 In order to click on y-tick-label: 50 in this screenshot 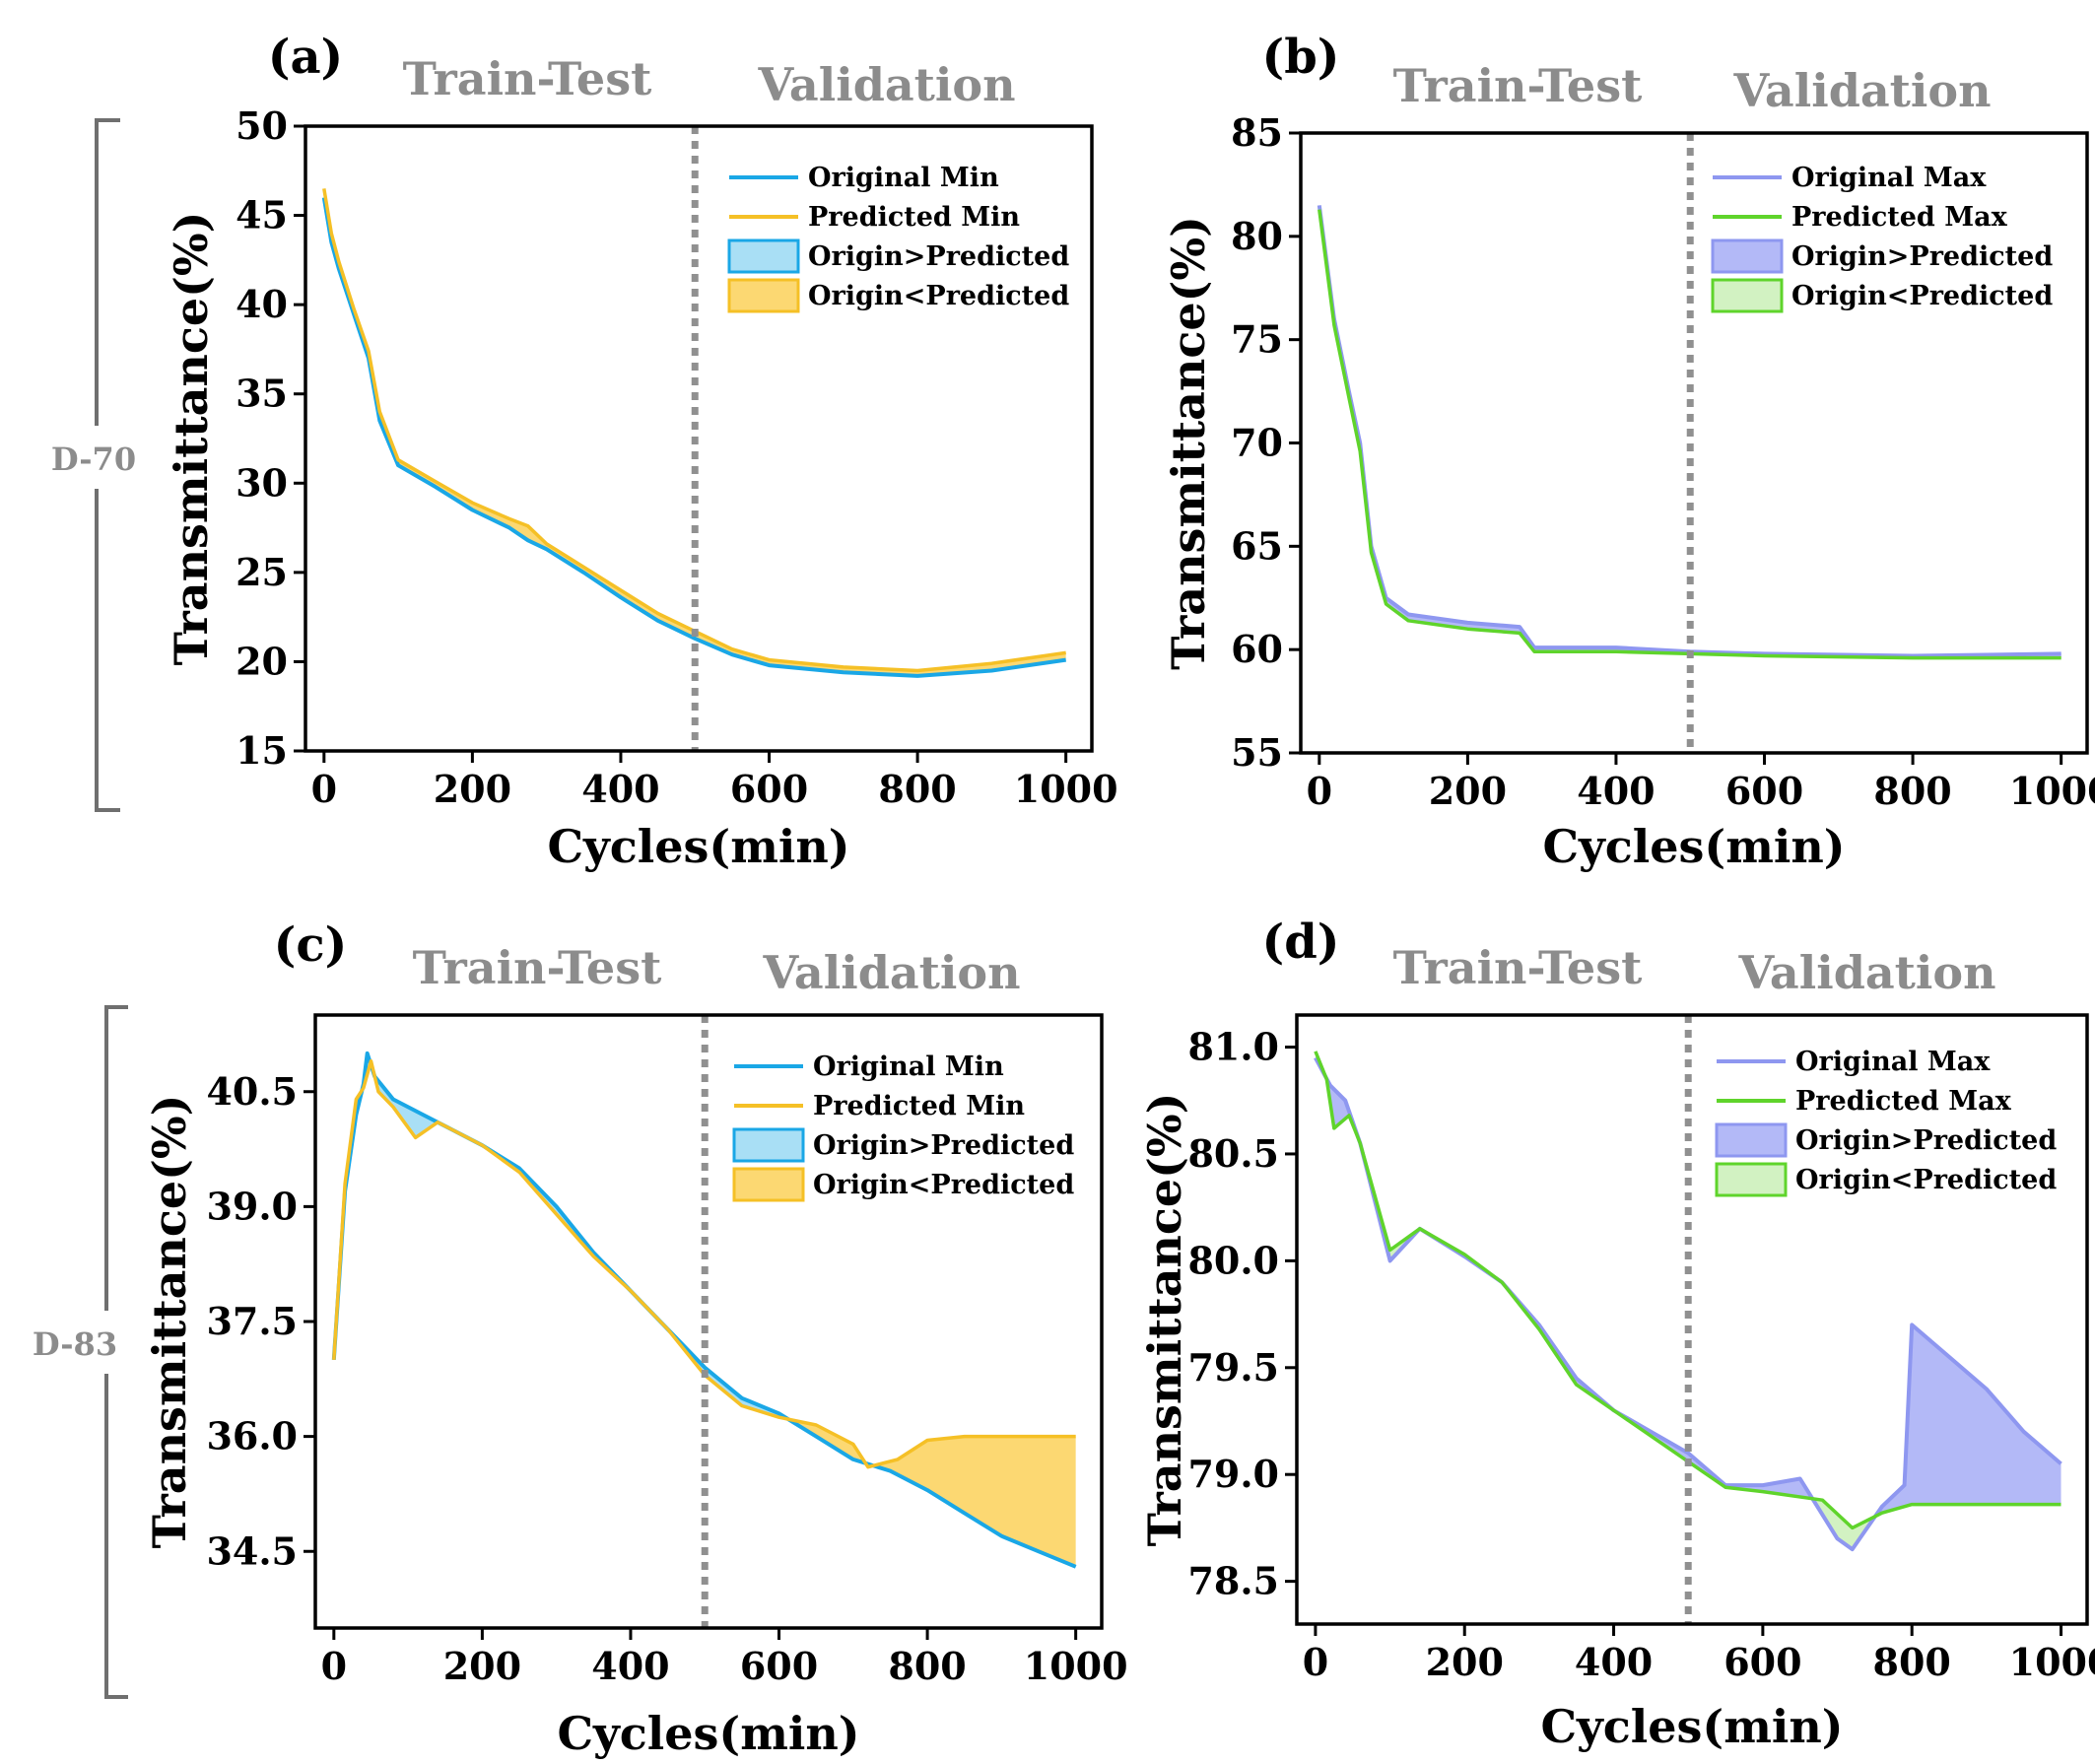, I will do `click(262, 125)`.